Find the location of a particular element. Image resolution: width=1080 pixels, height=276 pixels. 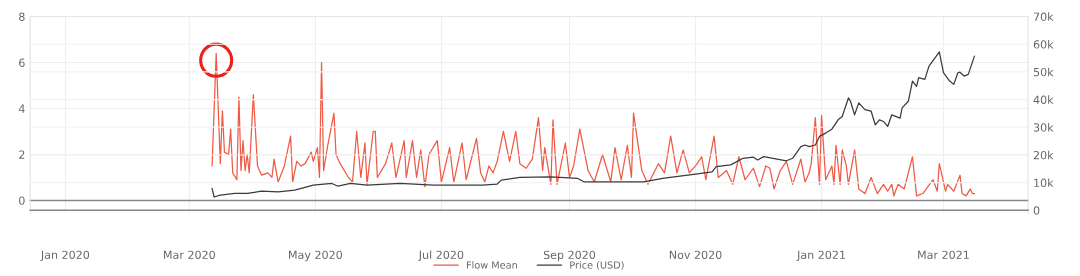

legend-label: Price (USD) is located at coordinates (597, 265).